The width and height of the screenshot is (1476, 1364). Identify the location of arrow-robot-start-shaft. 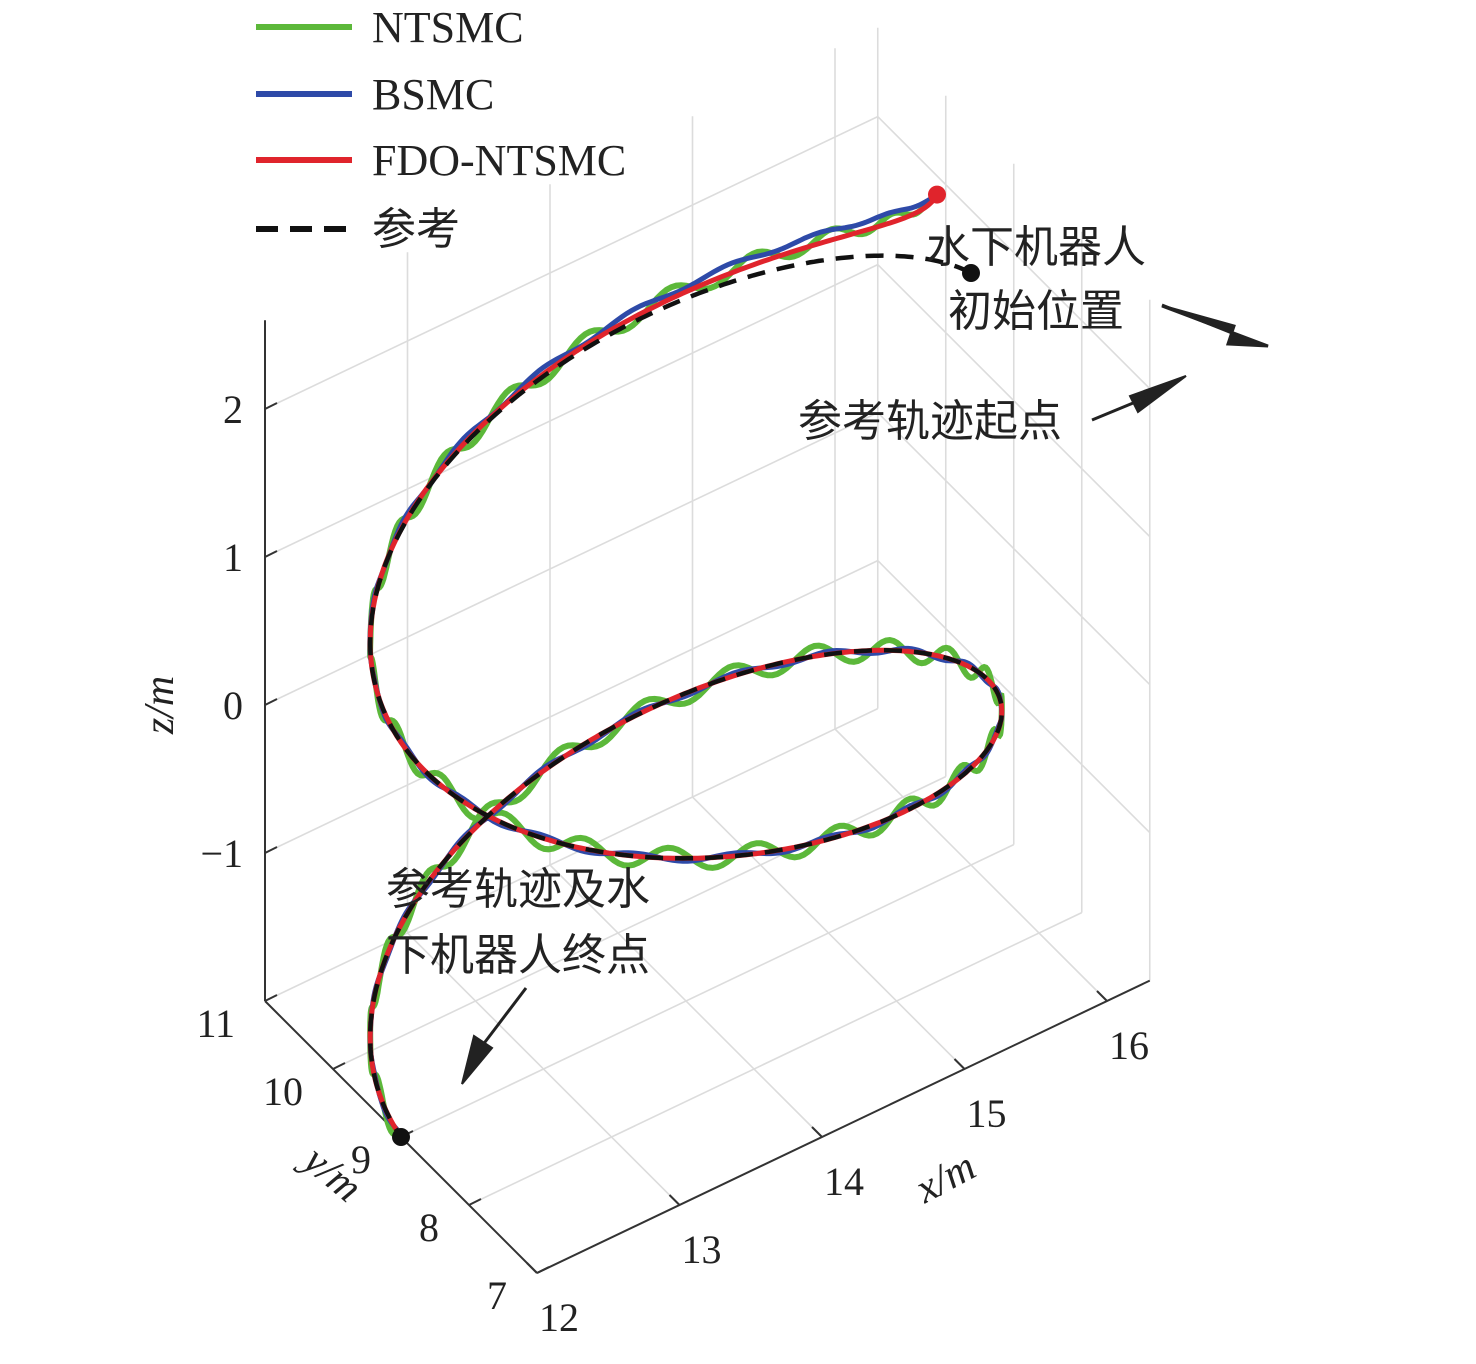
(1197, 319).